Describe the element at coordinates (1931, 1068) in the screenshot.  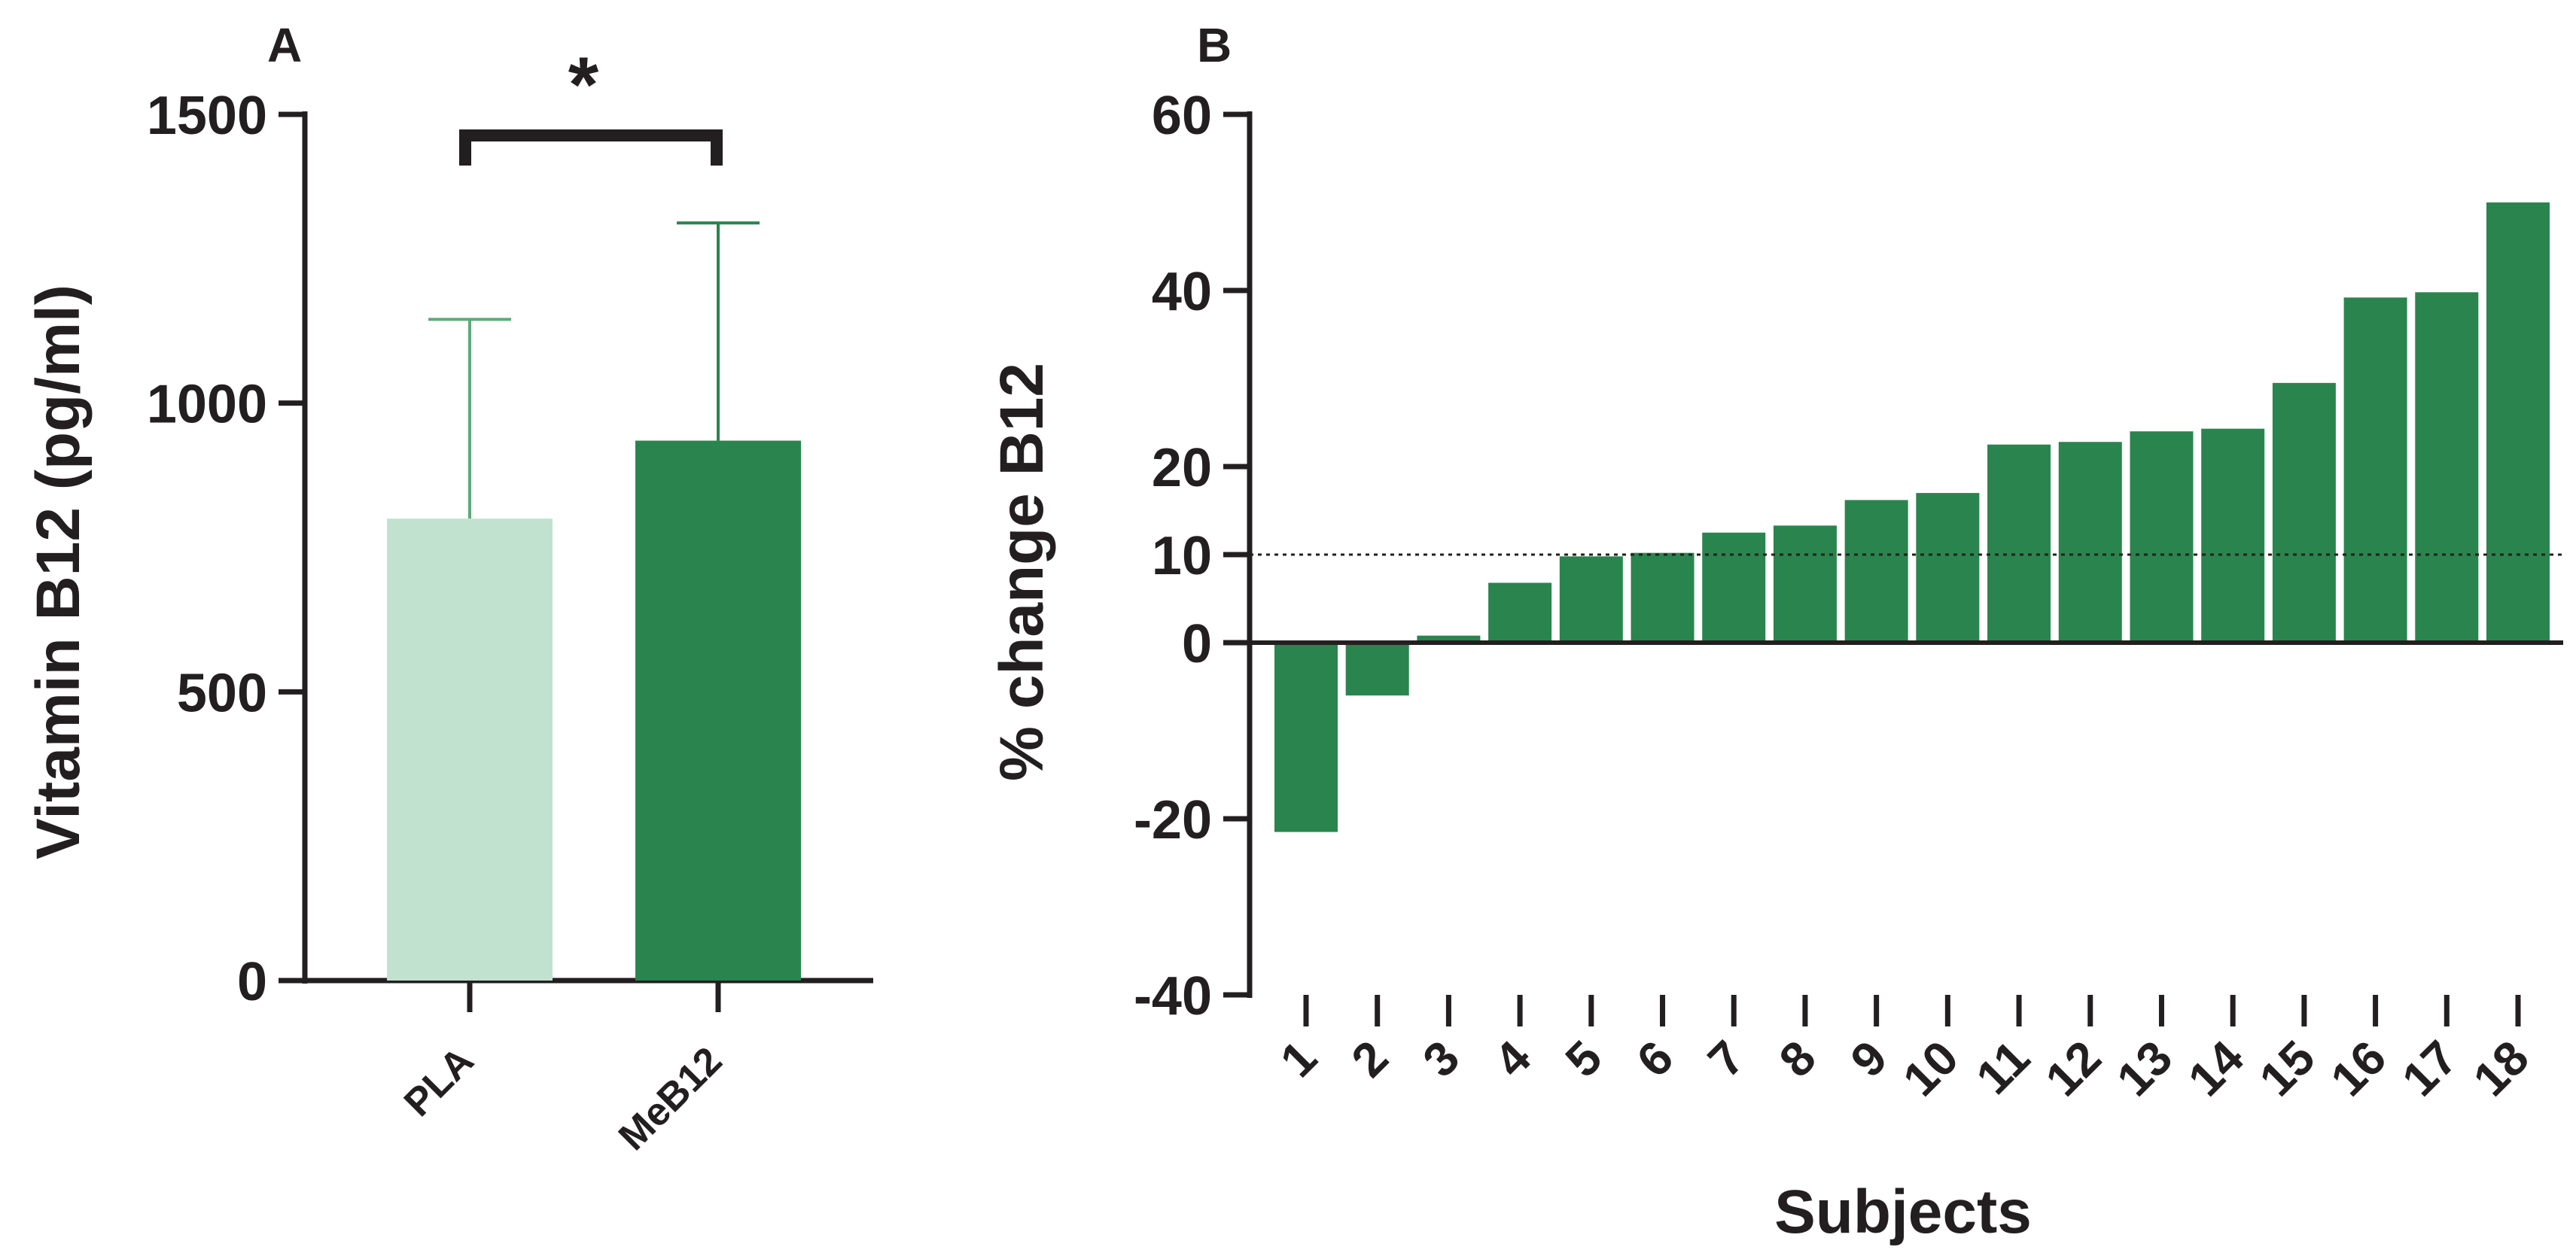
I see `panel-b-x-tick-label: 10` at that location.